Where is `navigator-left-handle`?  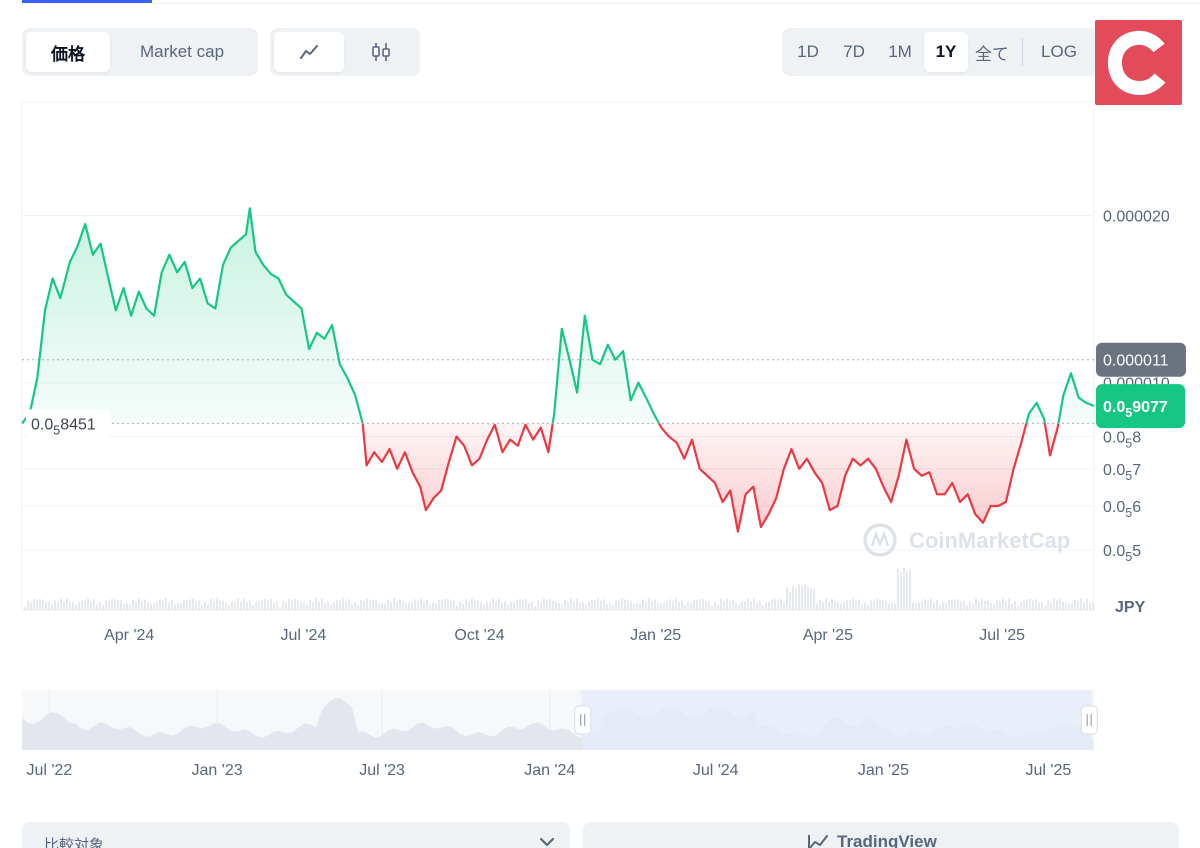
navigator-left-handle is located at coordinates (583, 720).